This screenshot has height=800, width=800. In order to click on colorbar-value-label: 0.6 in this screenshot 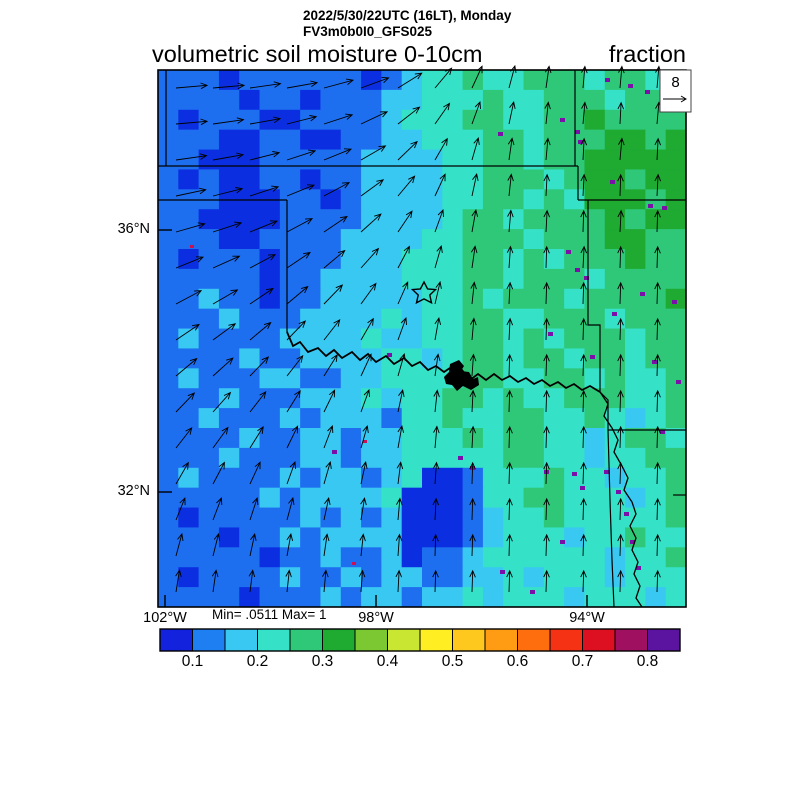, I will do `click(517, 661)`.